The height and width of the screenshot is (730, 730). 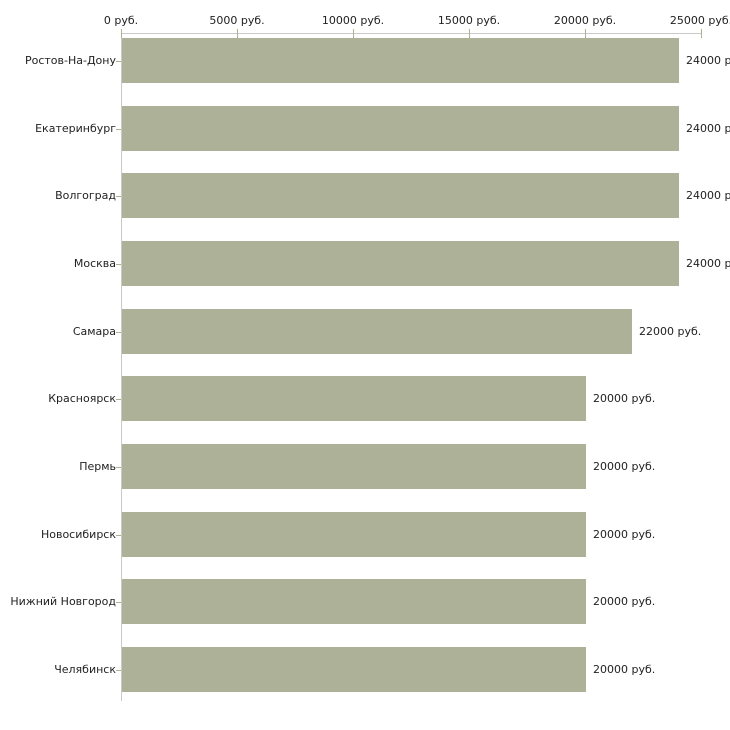 What do you see at coordinates (411, 33) in the screenshot?
I see `x-axis-line` at bounding box center [411, 33].